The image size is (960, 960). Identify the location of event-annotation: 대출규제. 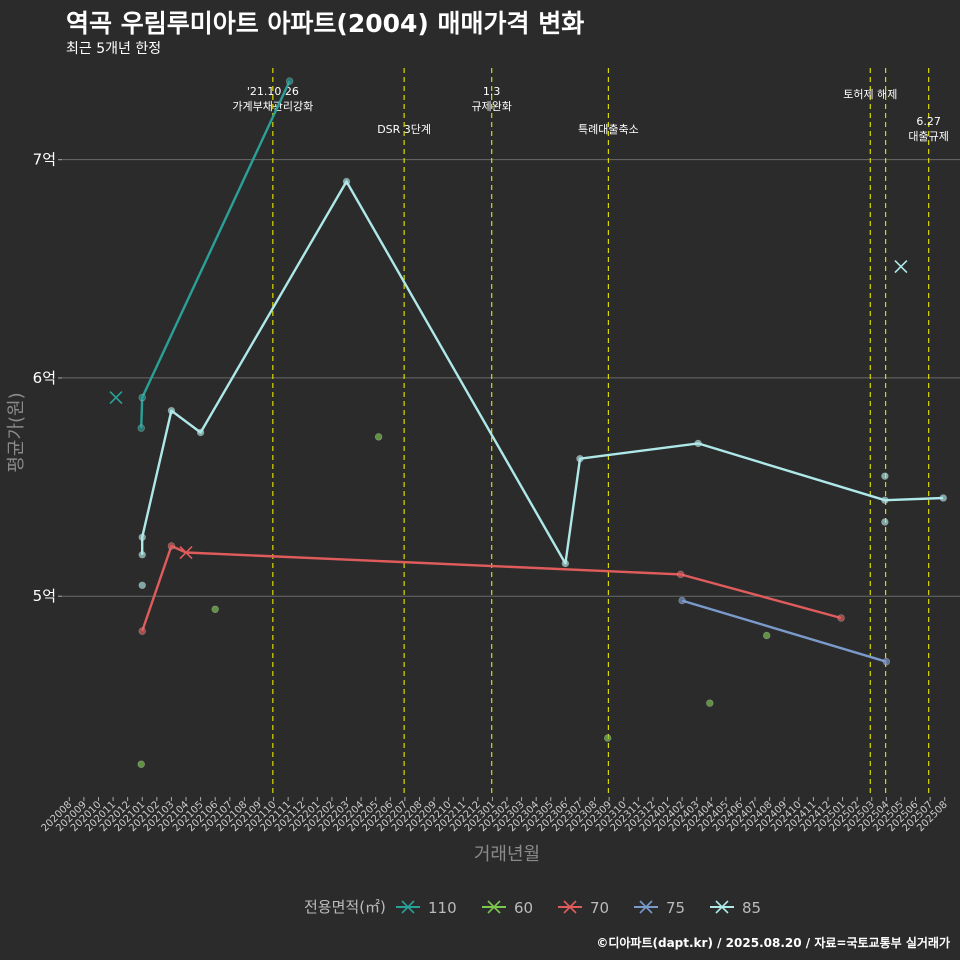
(928, 136).